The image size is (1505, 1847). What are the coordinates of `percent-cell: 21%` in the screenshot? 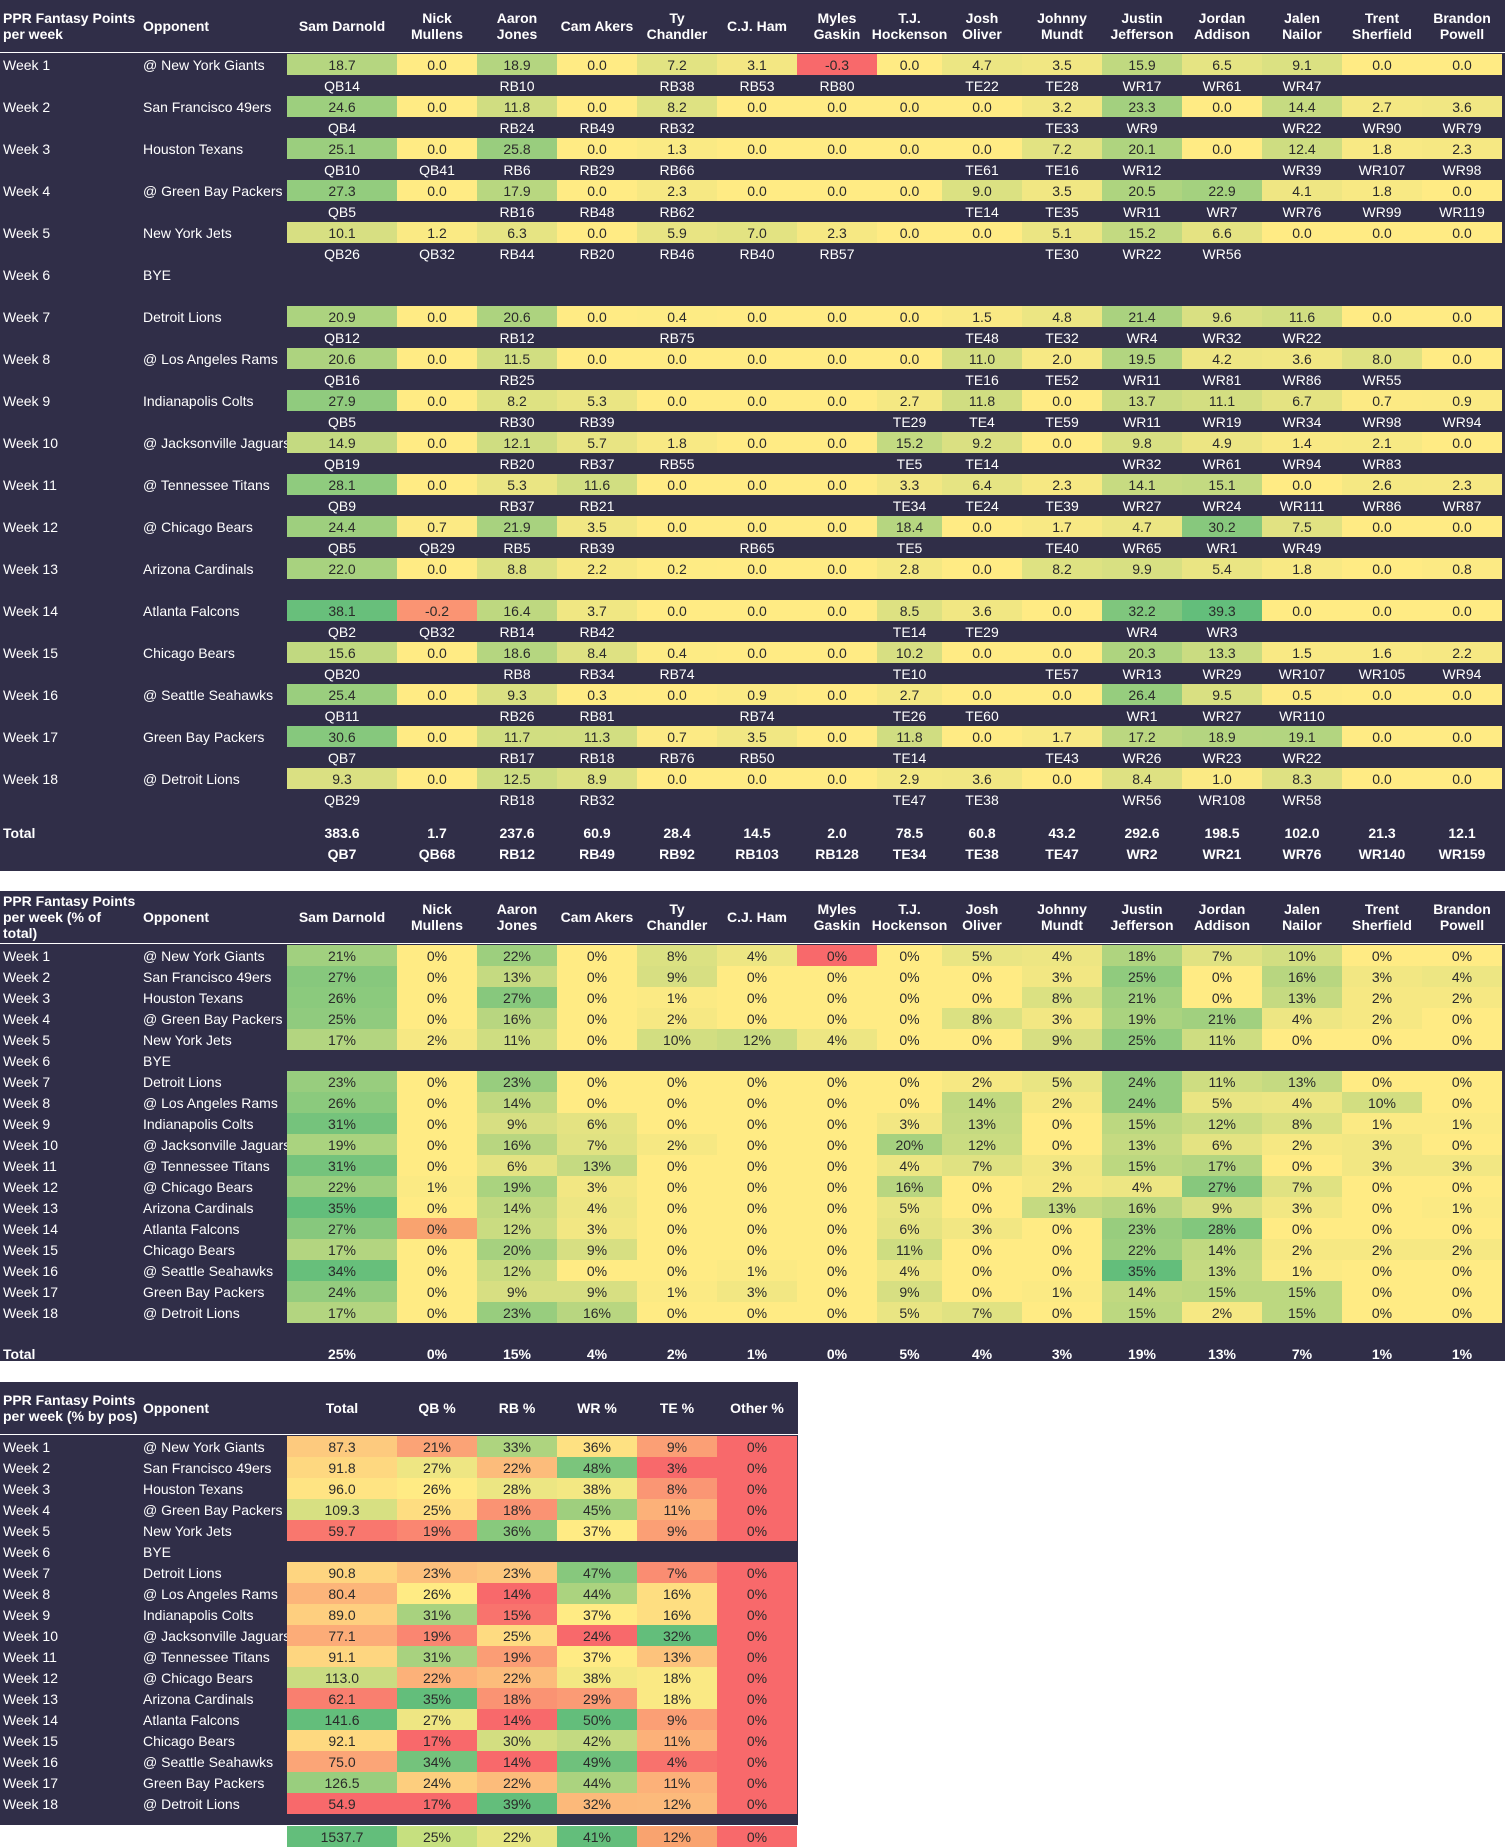 It's located at (342, 955).